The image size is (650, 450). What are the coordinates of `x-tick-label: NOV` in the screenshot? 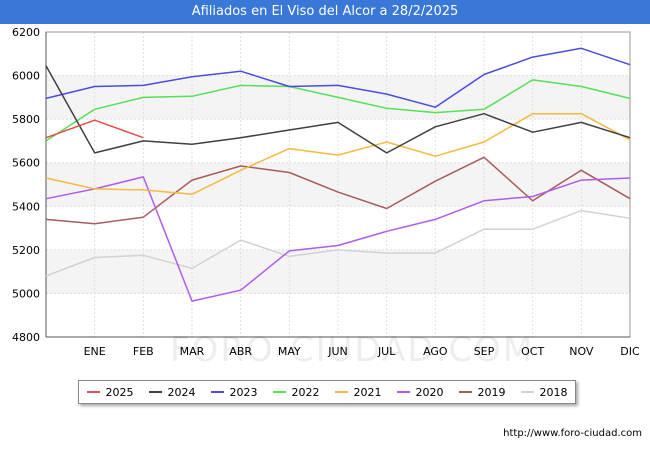 It's located at (581, 351).